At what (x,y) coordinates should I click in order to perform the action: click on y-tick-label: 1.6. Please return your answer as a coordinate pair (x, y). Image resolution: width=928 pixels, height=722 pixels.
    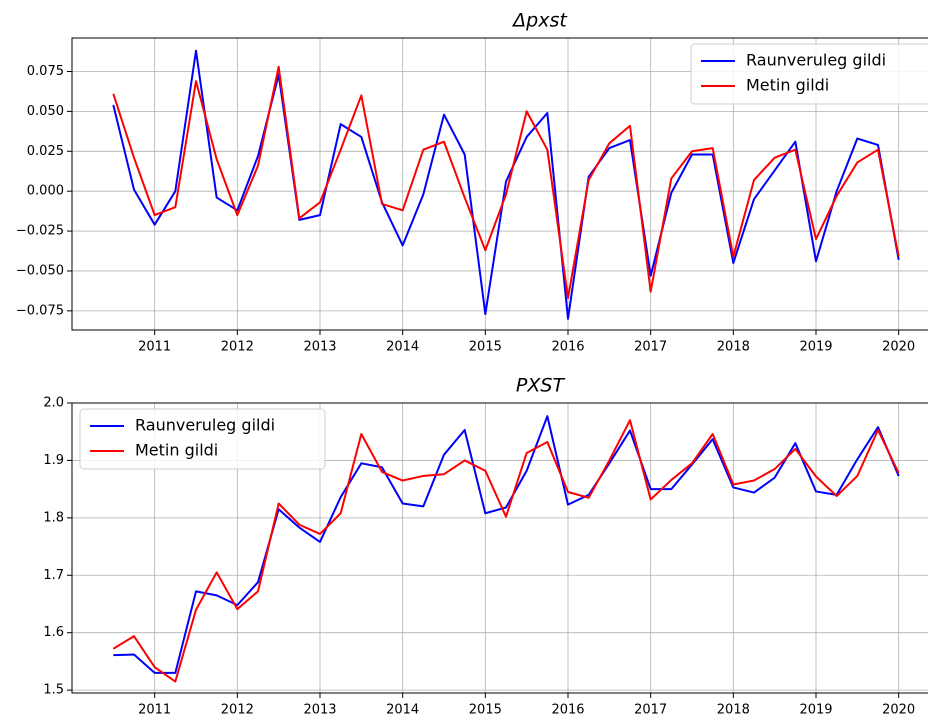
    Looking at the image, I should click on (53, 632).